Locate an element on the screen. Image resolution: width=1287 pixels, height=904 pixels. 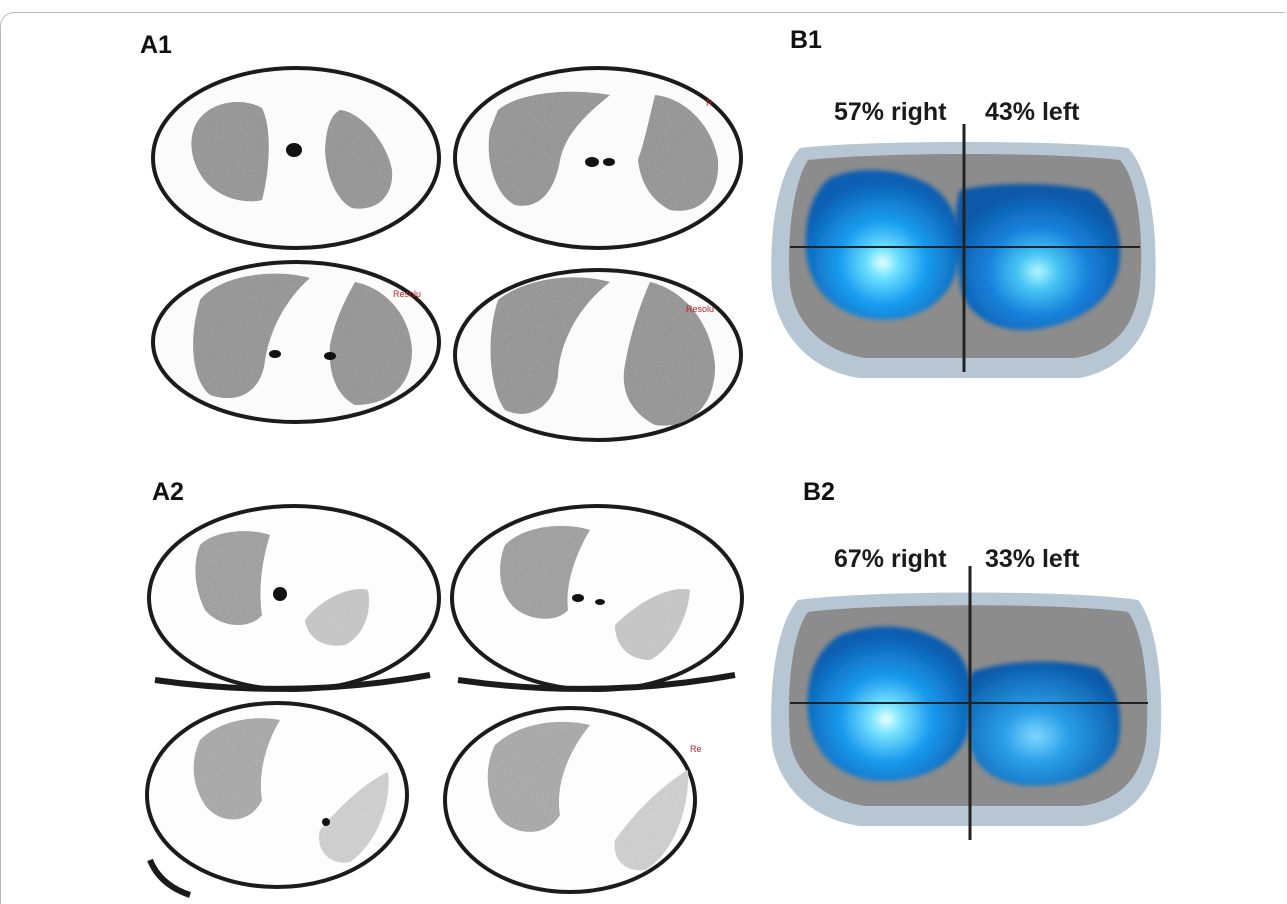
ct-slice-a2-4: Re is located at coordinates (572, 800).